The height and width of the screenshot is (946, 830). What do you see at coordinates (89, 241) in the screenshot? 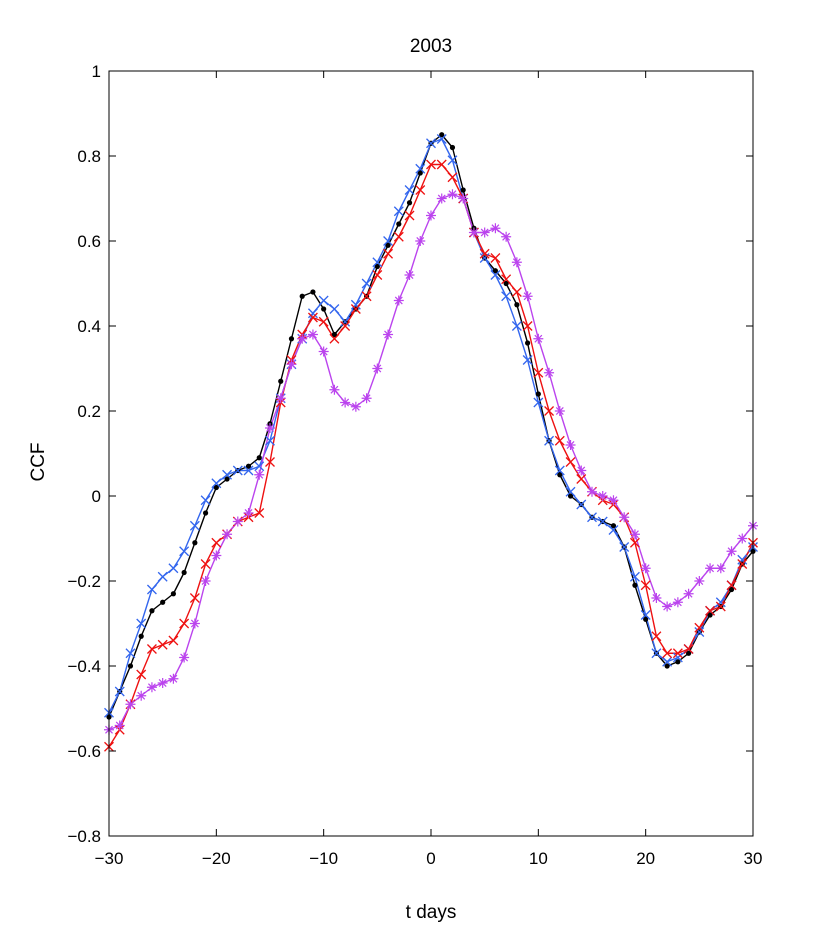
I see `y-tick-label: 0.6` at bounding box center [89, 241].